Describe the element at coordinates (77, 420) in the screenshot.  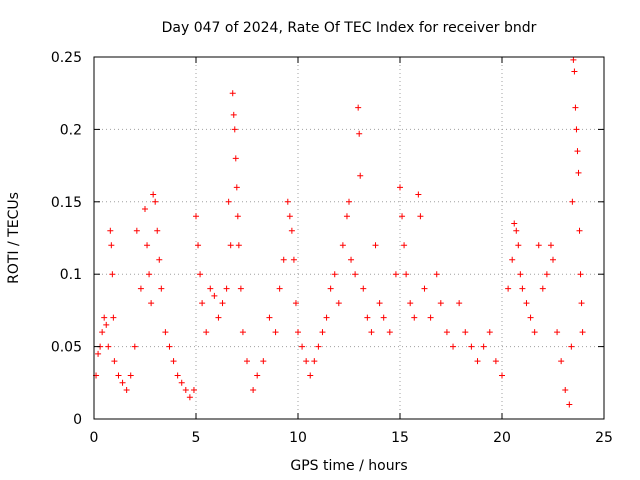
I see `y-tick-label: 0` at that location.